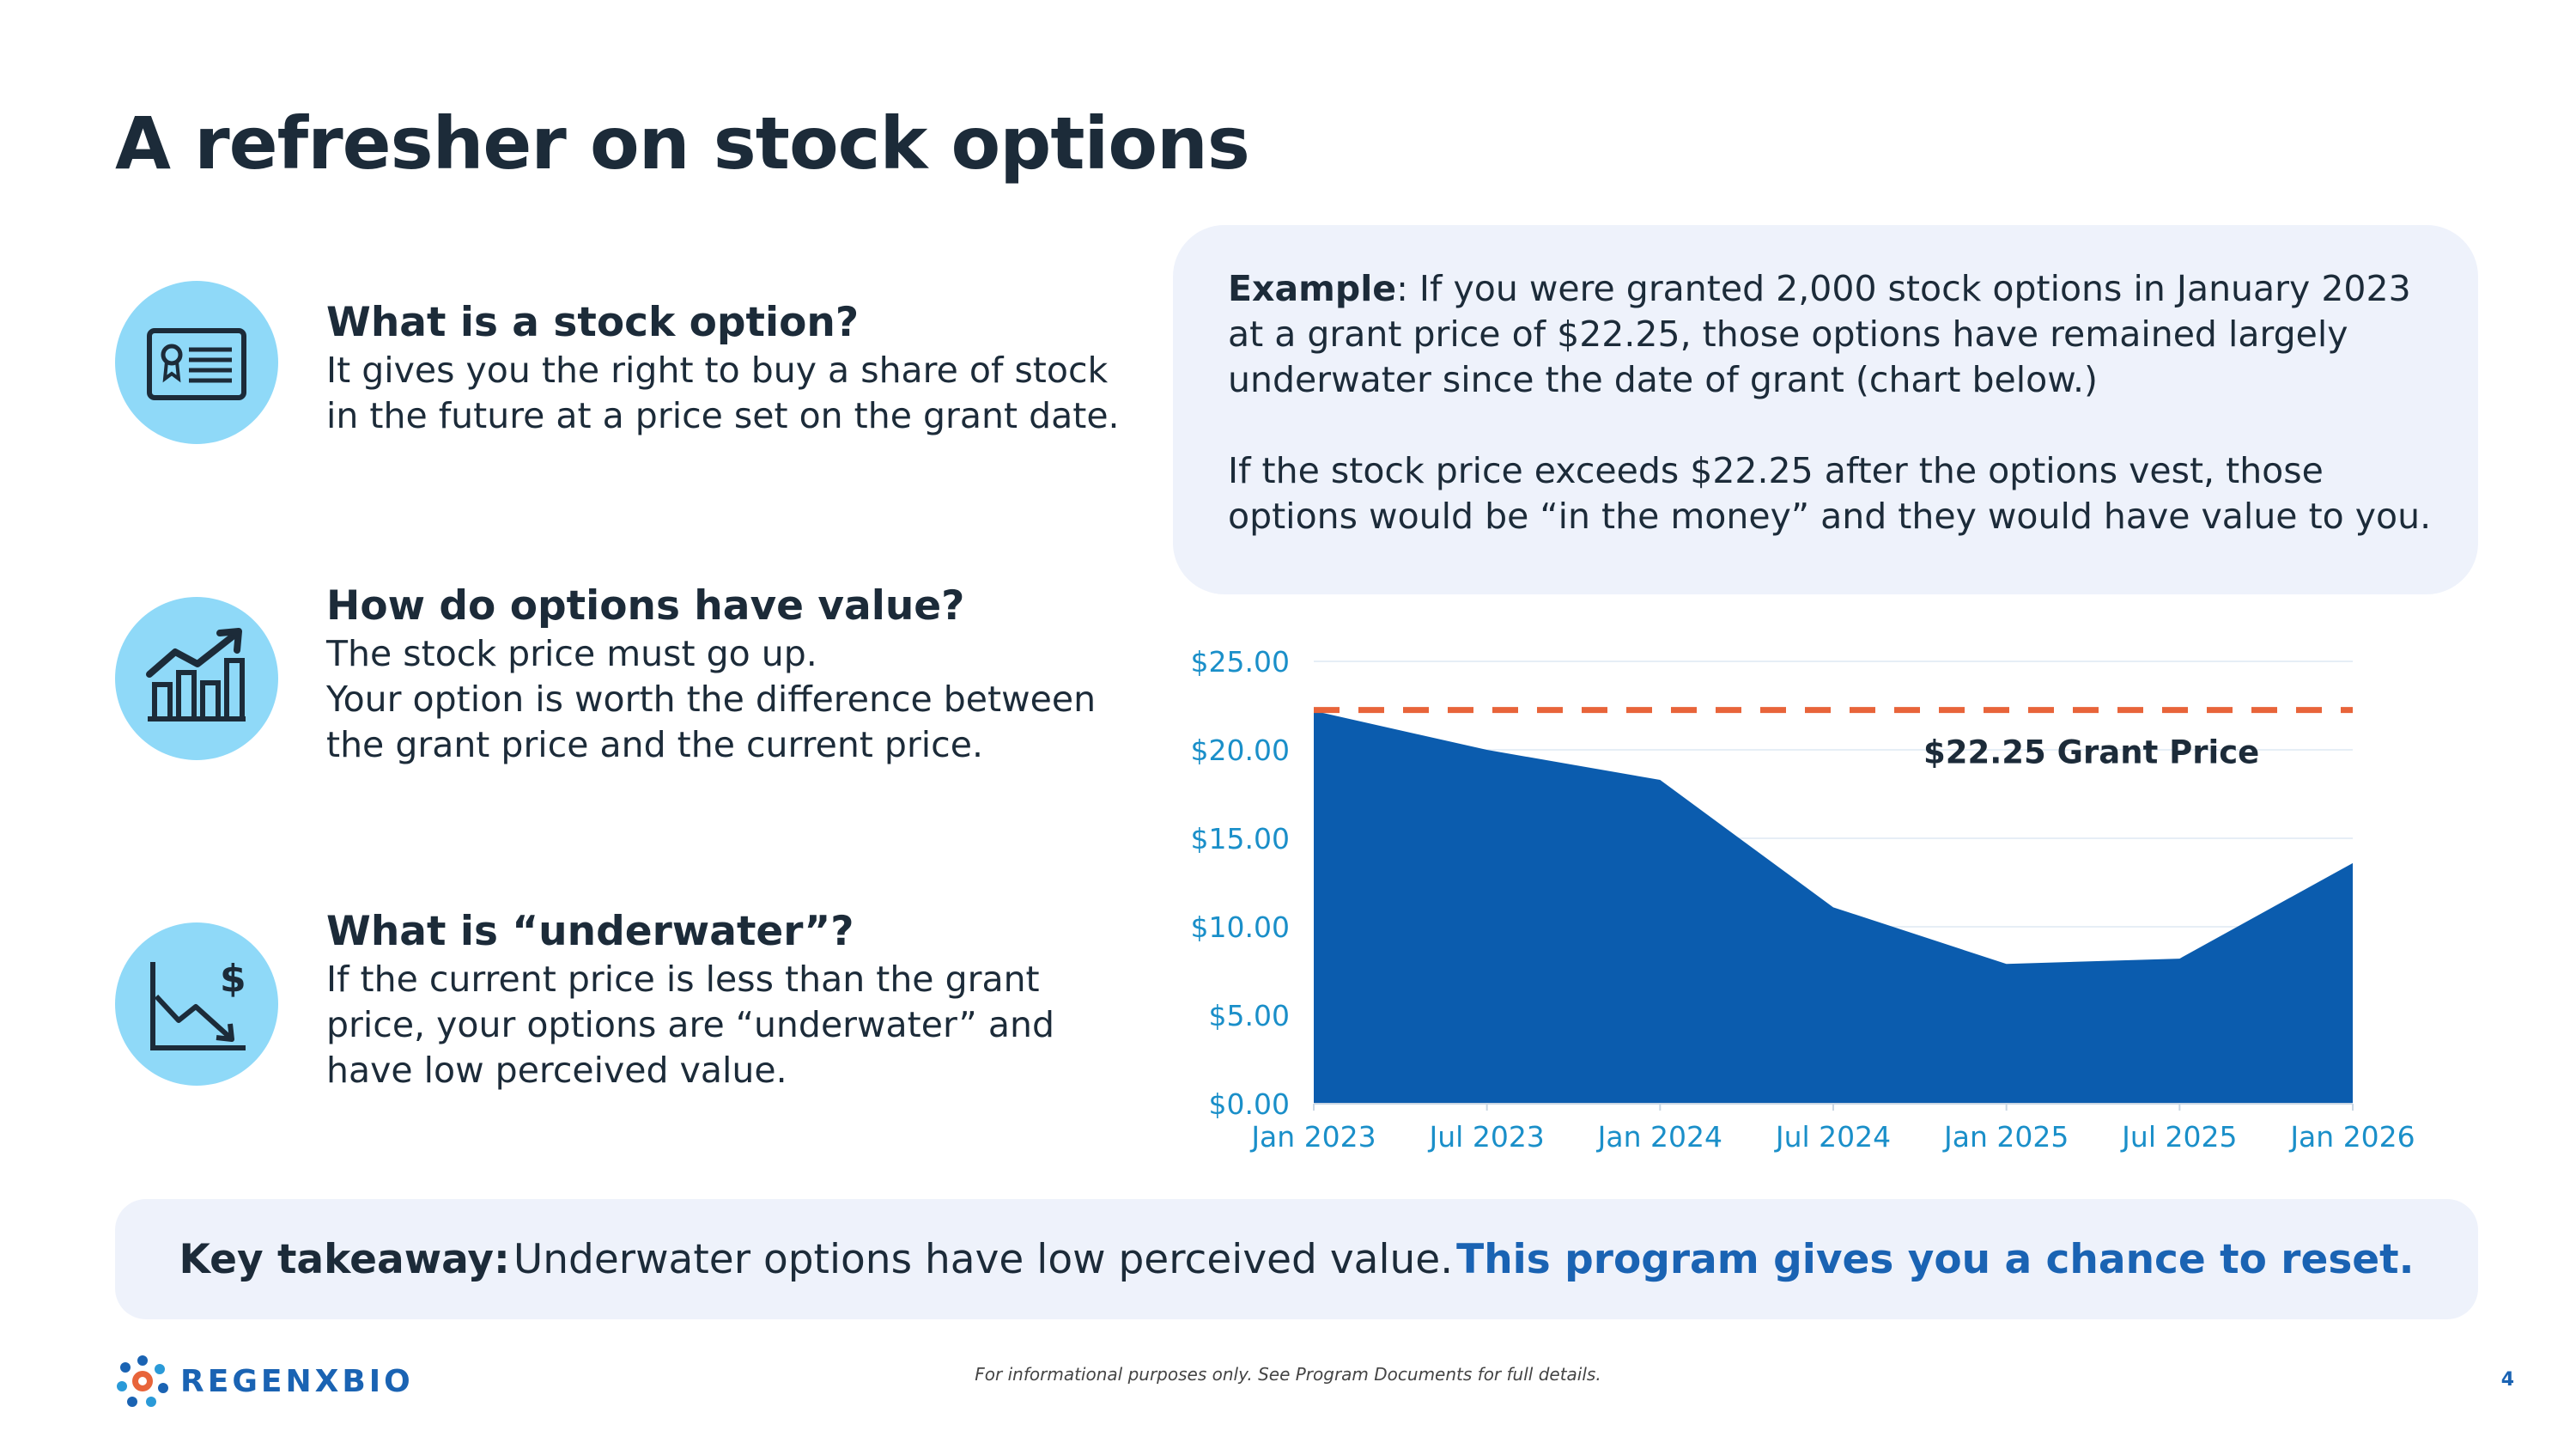 The height and width of the screenshot is (1449, 2576). What do you see at coordinates (1250, 1015) in the screenshot?
I see `y-tick-label: $5.00` at bounding box center [1250, 1015].